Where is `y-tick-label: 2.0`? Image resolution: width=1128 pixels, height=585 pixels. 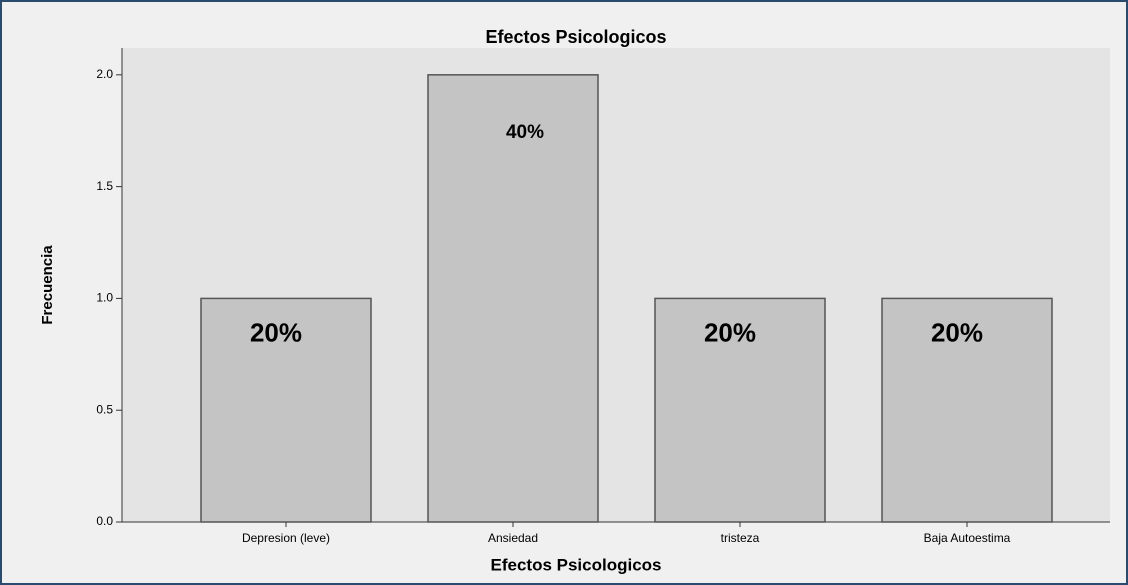
y-tick-label: 2.0 is located at coordinates (104, 74).